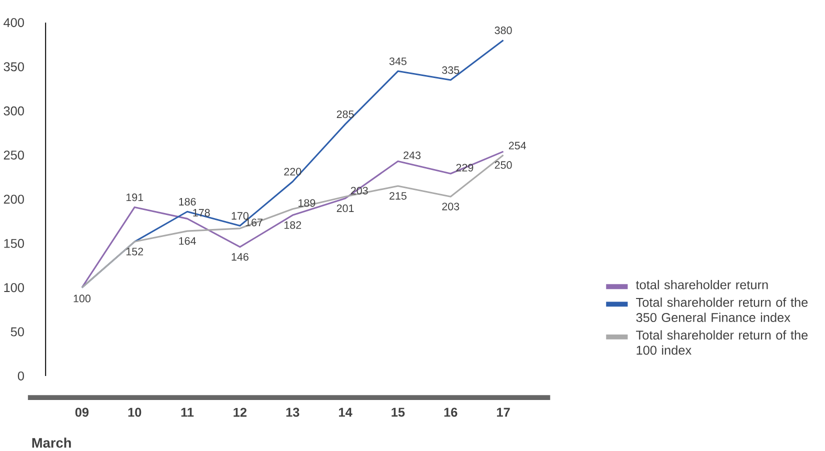 The height and width of the screenshot is (451, 825). I want to click on x-tick-label: 15, so click(398, 412).